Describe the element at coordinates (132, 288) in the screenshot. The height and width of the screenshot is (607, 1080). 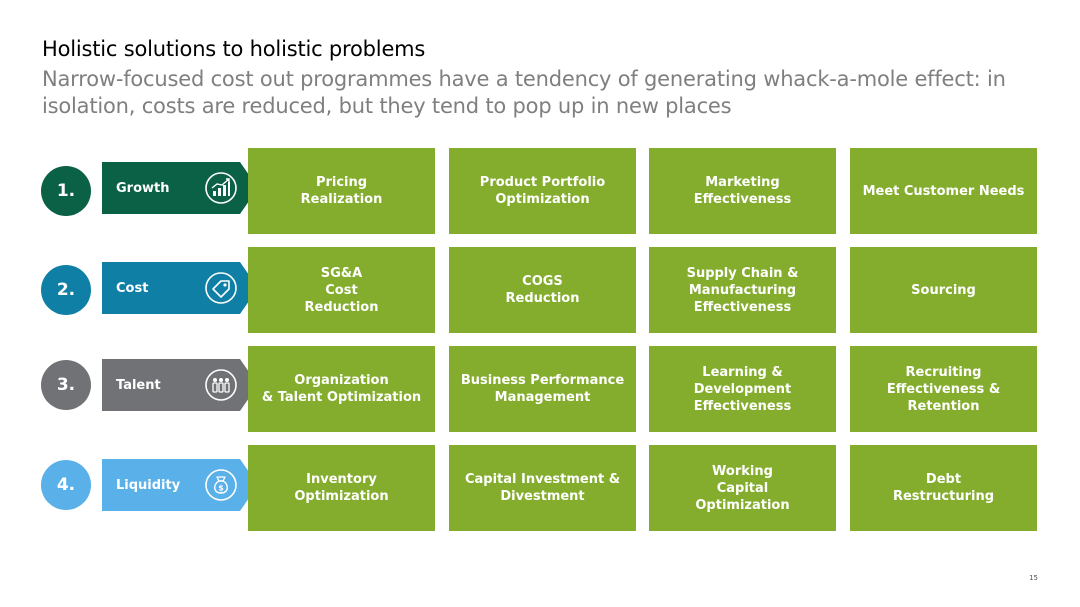
I see `category-label-cost: Cost` at that location.